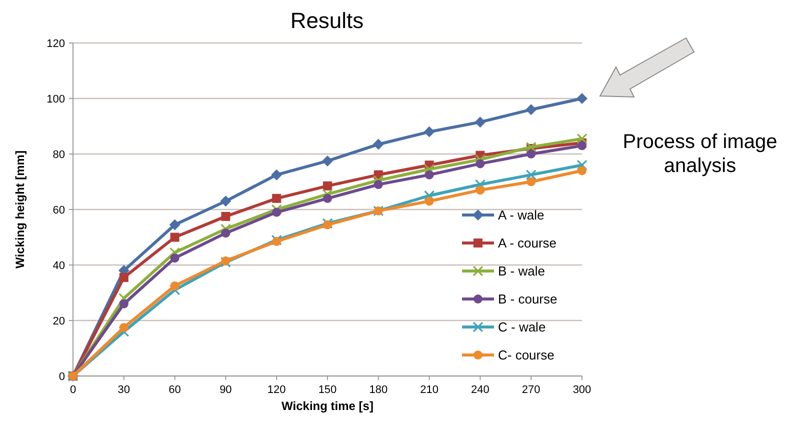  What do you see at coordinates (531, 390) in the screenshot?
I see `x-tick-label: 270` at bounding box center [531, 390].